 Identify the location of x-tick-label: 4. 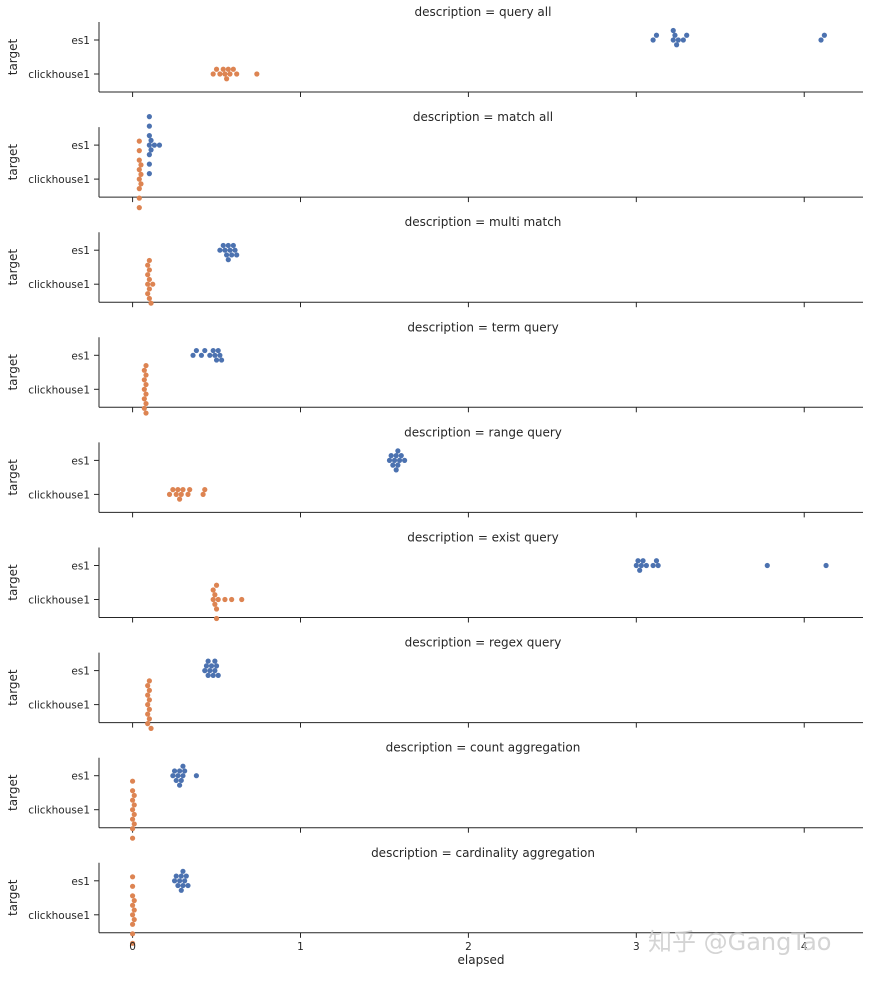
(804, 947).